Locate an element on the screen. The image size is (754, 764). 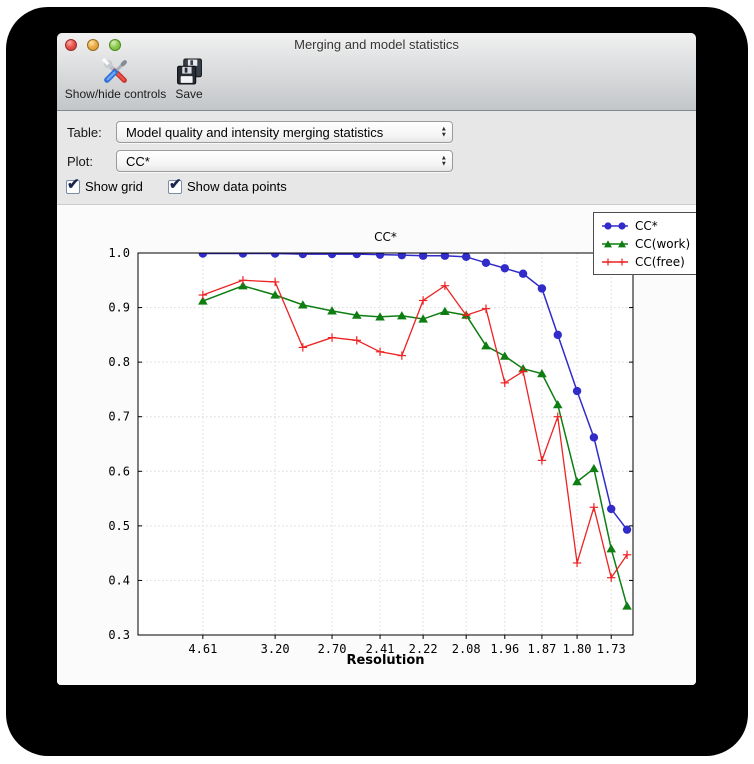
svg-text: 1.73 is located at coordinates (611, 649).